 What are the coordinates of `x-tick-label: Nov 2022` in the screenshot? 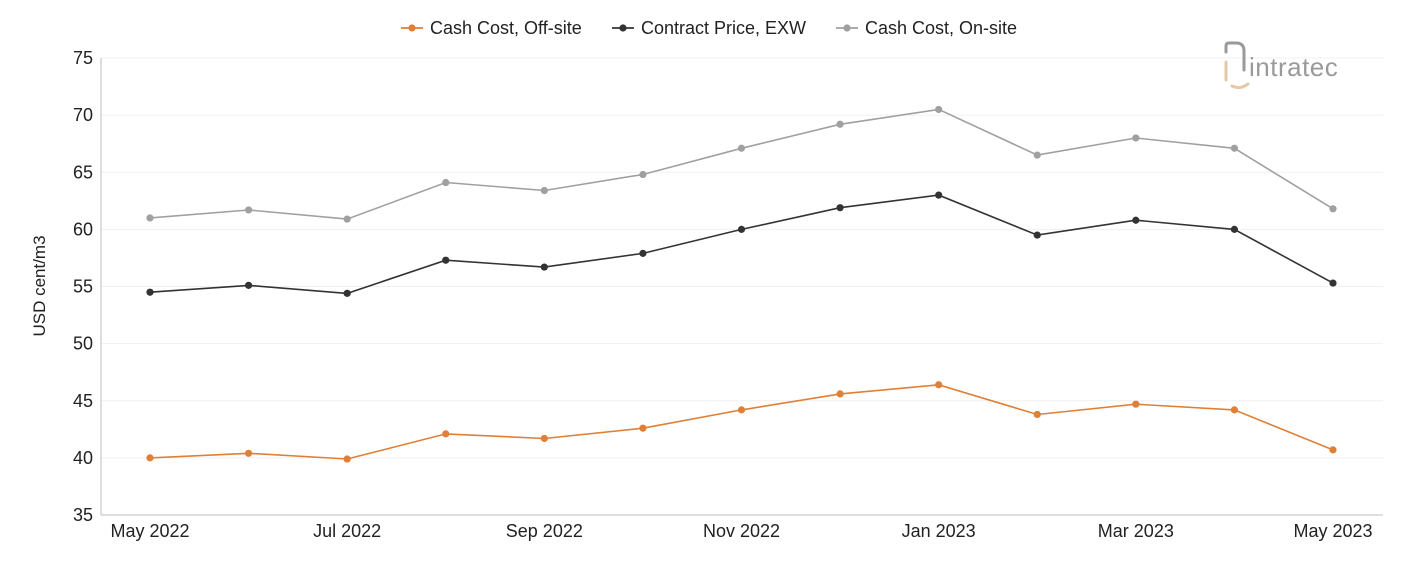 It's located at (741, 531).